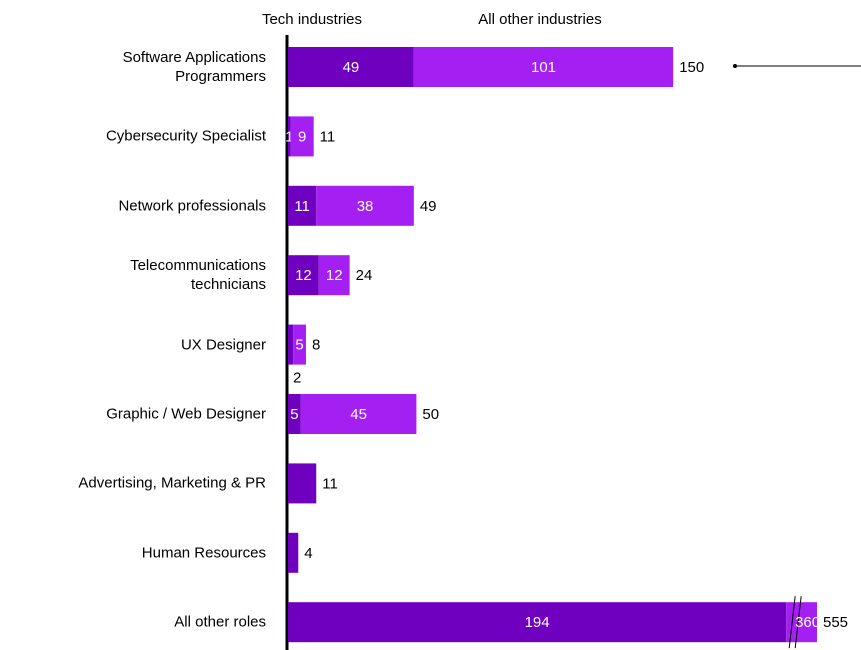  I want to click on legend-label: Tech industries, so click(312, 19).